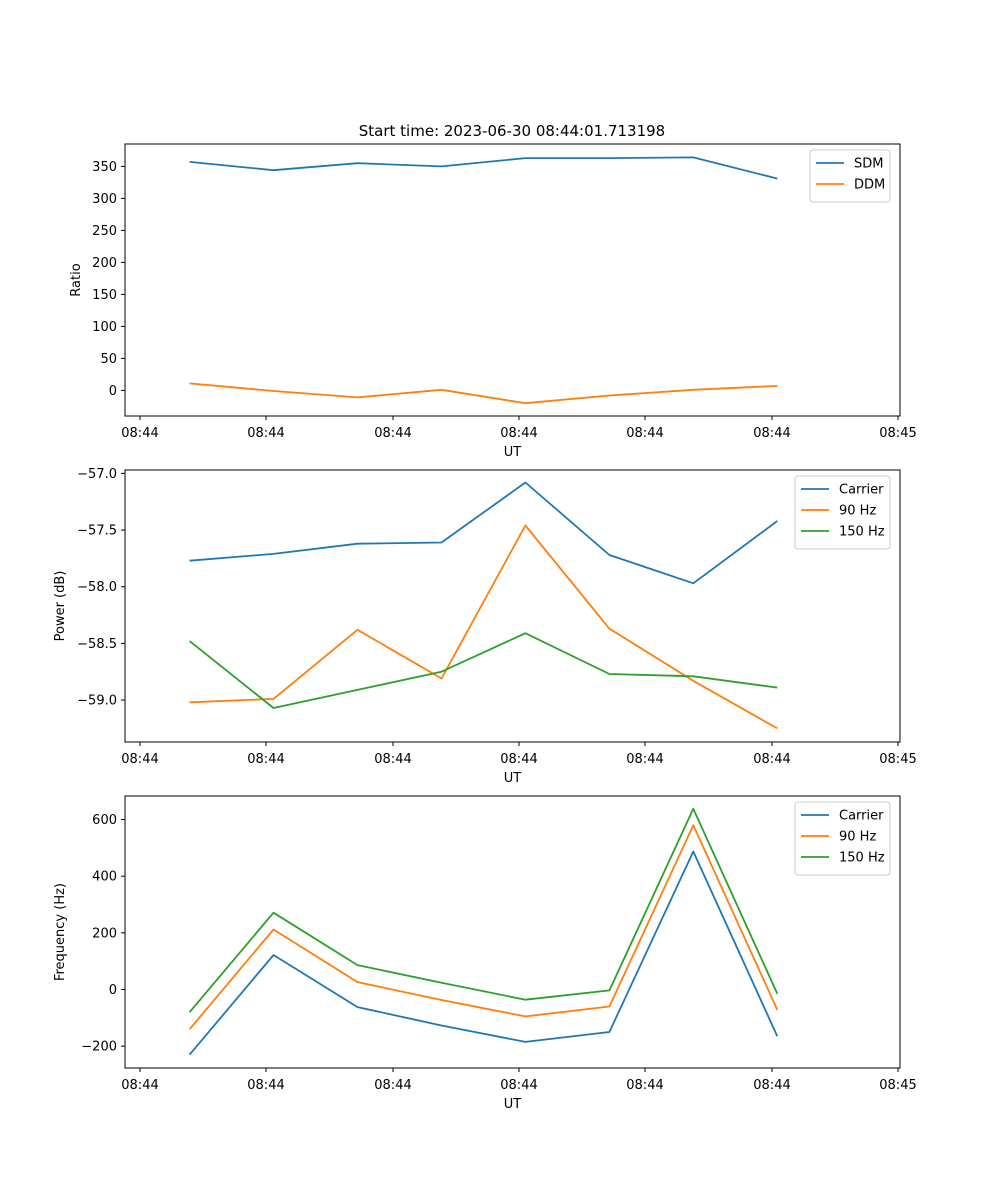  I want to click on y-tick-label: −58.0, so click(97, 587).